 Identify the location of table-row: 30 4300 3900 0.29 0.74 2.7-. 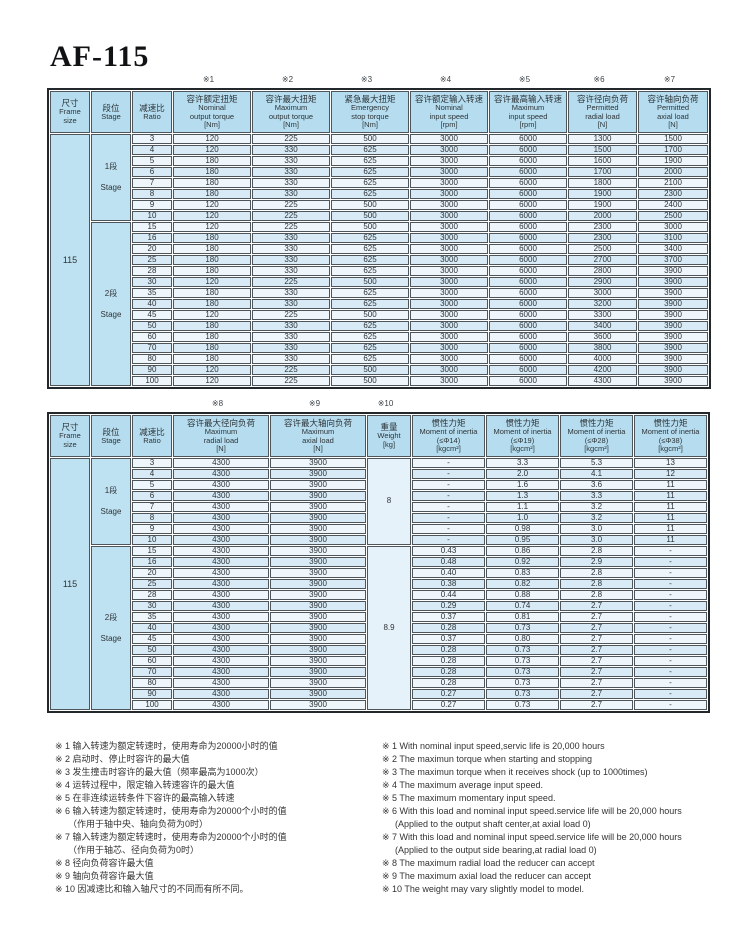
(378, 605).